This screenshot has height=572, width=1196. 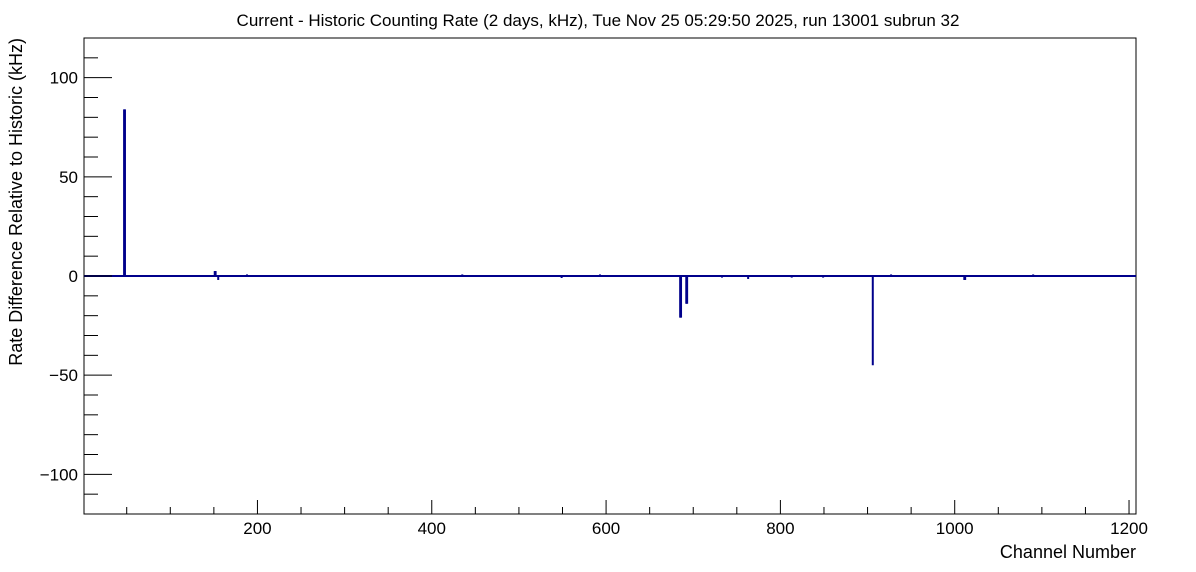 What do you see at coordinates (1129, 528) in the screenshot?
I see `x-tick-label: 1200` at bounding box center [1129, 528].